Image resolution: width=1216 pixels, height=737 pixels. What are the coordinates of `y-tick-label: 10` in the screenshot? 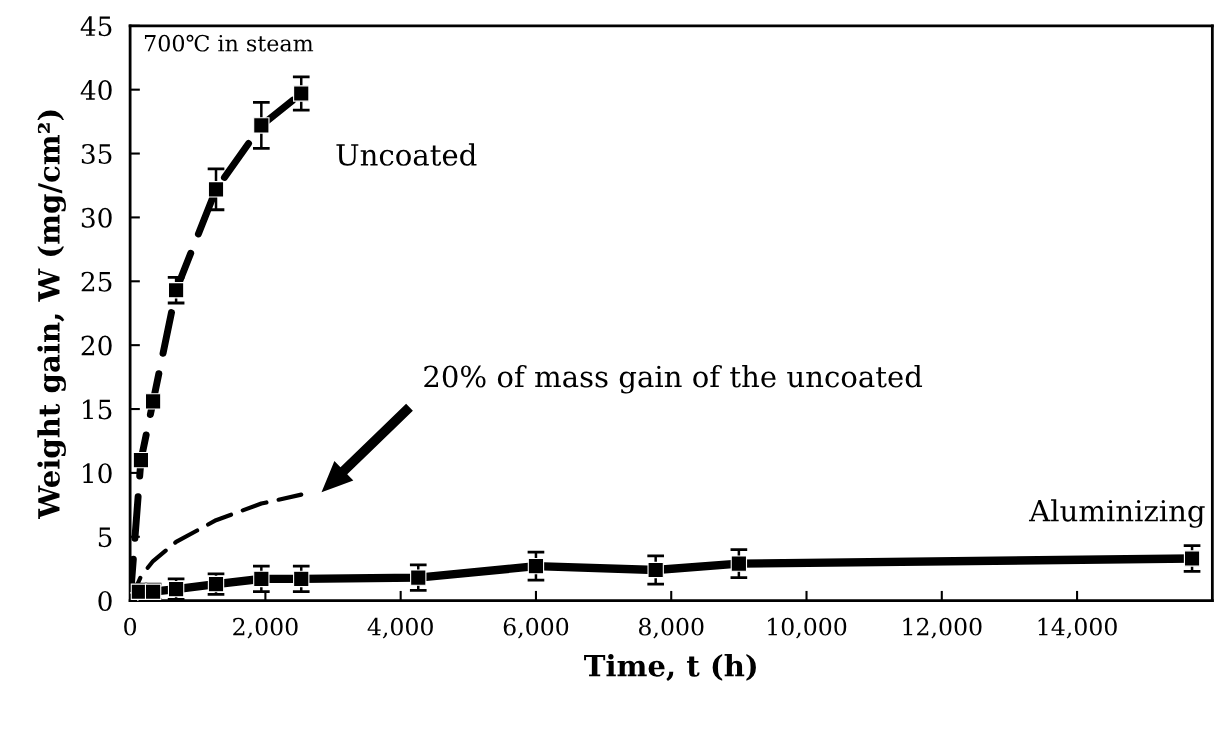 It's located at (97, 473).